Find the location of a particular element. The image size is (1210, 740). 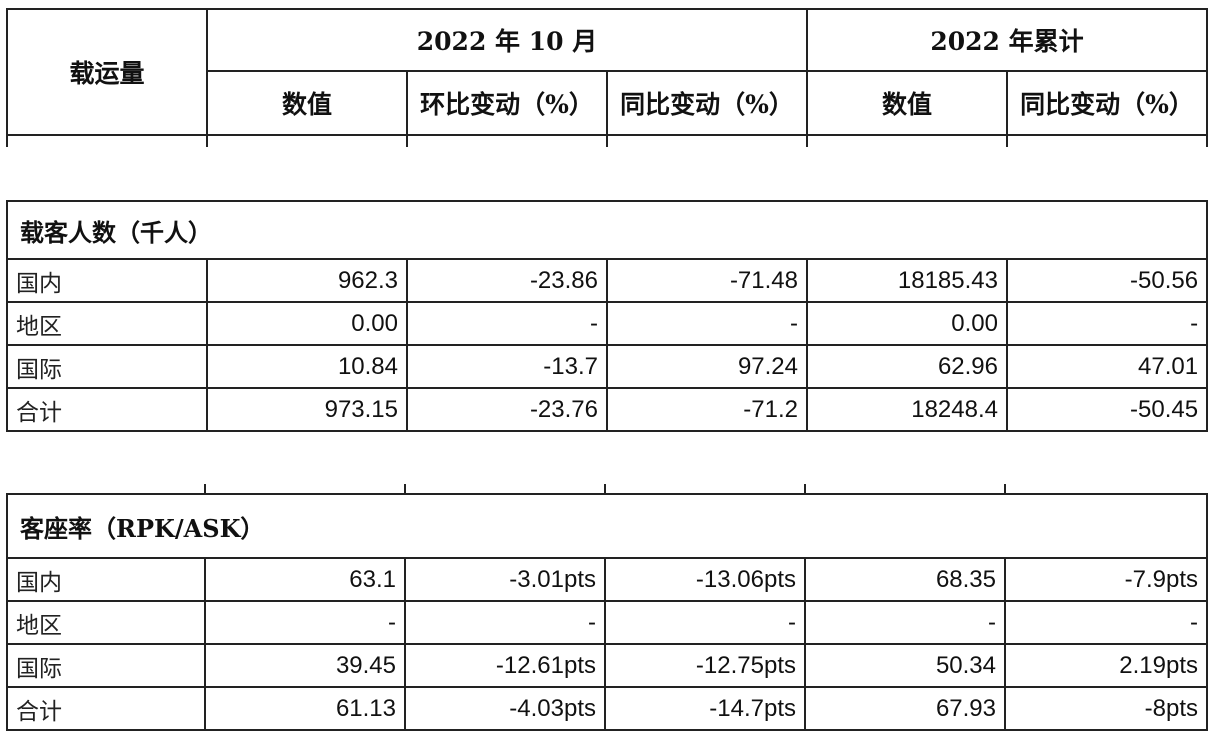

cell-value: 0.00 is located at coordinates (307, 323).